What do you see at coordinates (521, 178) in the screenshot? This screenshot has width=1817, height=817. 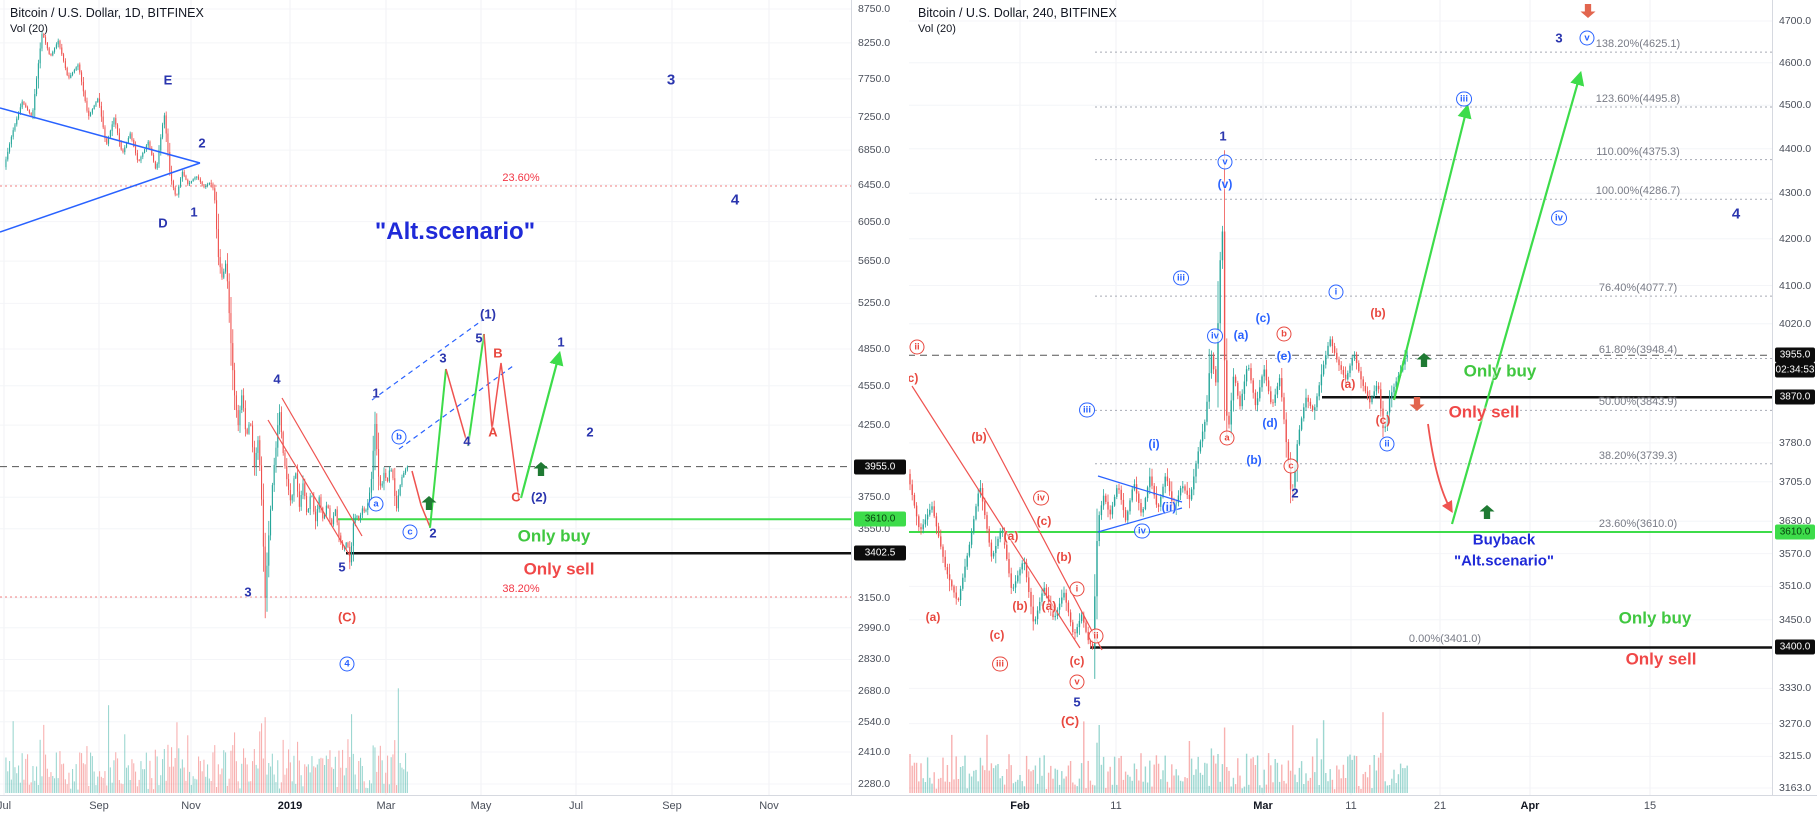 I see `fib-label: 23.60%` at bounding box center [521, 178].